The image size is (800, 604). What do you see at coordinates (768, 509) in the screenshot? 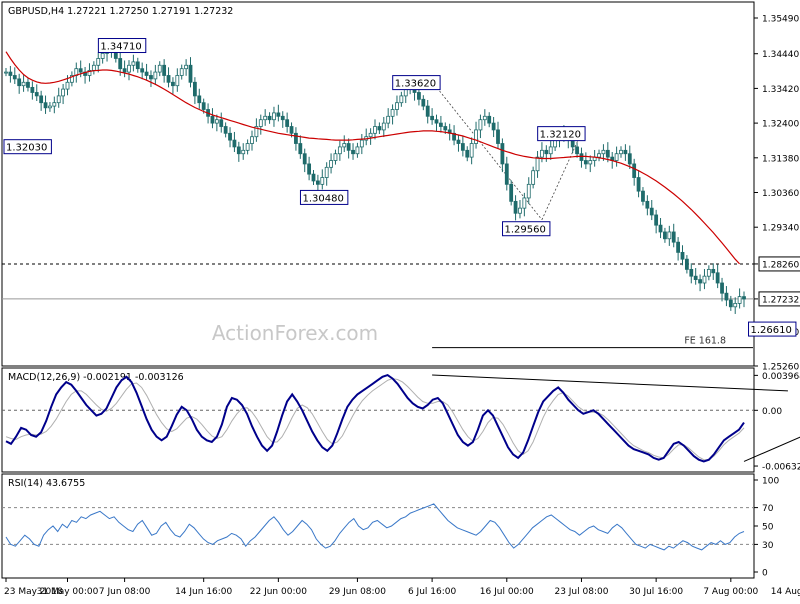
I see `rsi-tick-label: 70` at bounding box center [768, 509].